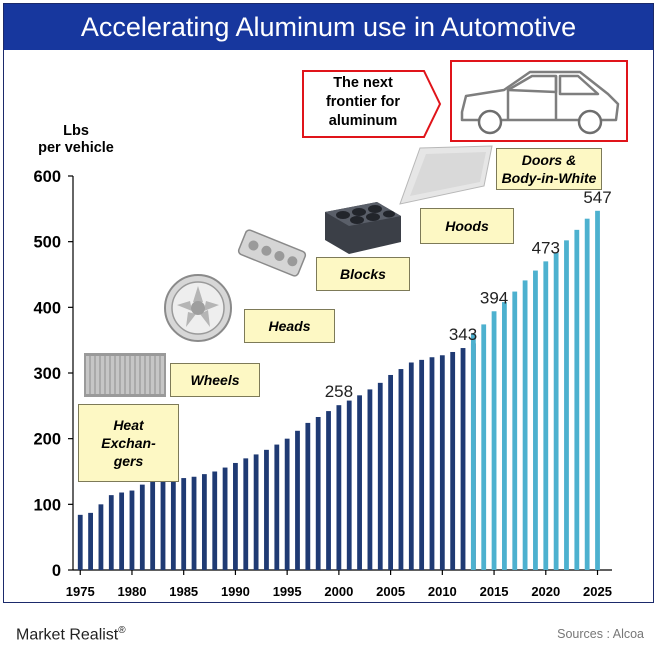 The height and width of the screenshot is (652, 662). What do you see at coordinates (363, 83) in the screenshot?
I see `frontier-line-1: The next` at bounding box center [363, 83].